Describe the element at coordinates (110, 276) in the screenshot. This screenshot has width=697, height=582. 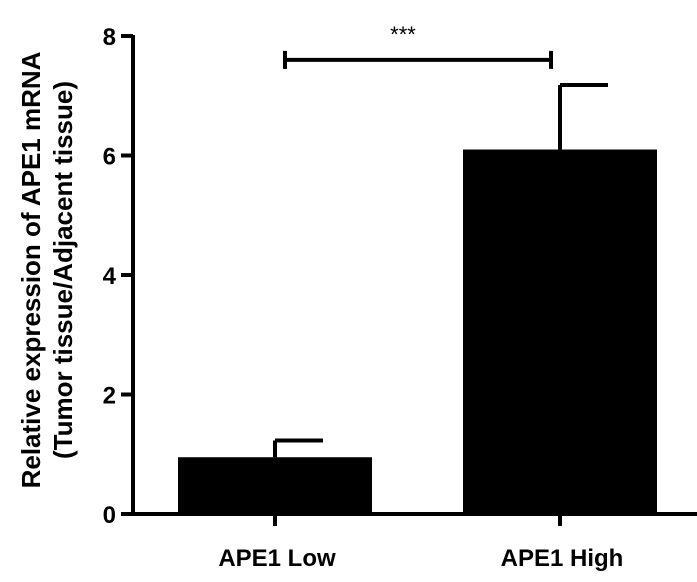
I see `y-tick-label: 4` at that location.